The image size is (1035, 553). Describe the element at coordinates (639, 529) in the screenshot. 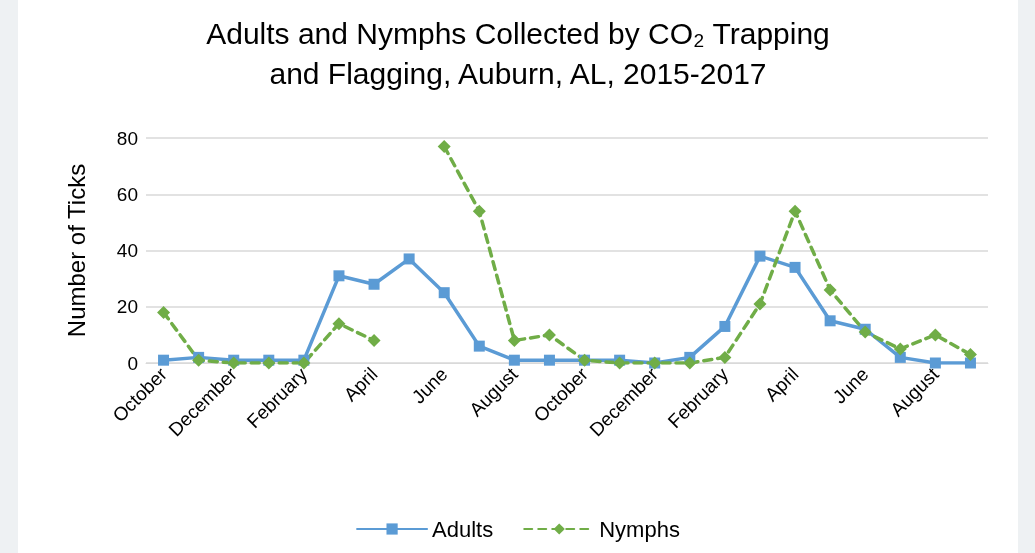

I see `legend-label: Nymphs` at that location.